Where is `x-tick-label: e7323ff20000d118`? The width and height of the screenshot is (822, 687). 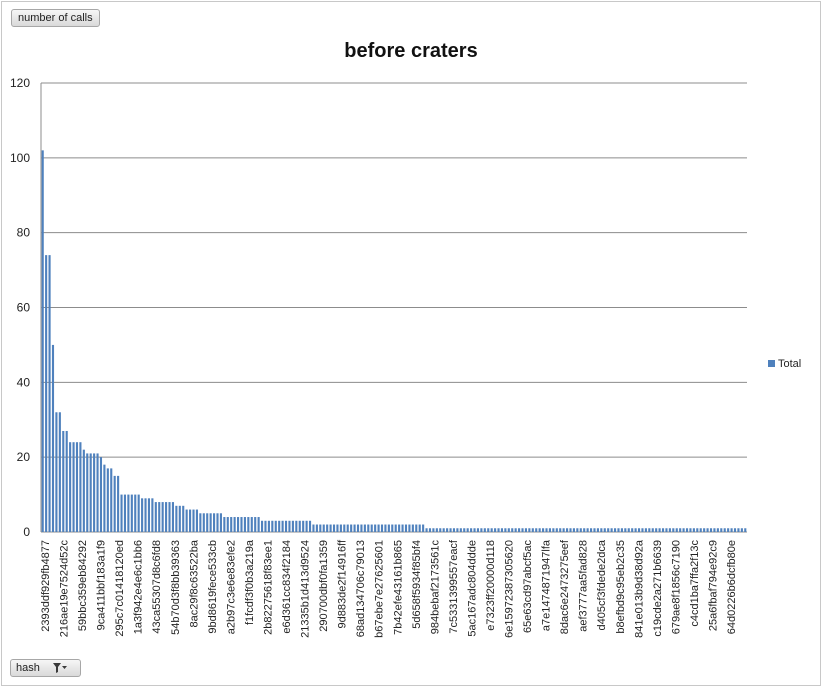 x-tick-label: e7323ff20000d118 is located at coordinates (491, 585).